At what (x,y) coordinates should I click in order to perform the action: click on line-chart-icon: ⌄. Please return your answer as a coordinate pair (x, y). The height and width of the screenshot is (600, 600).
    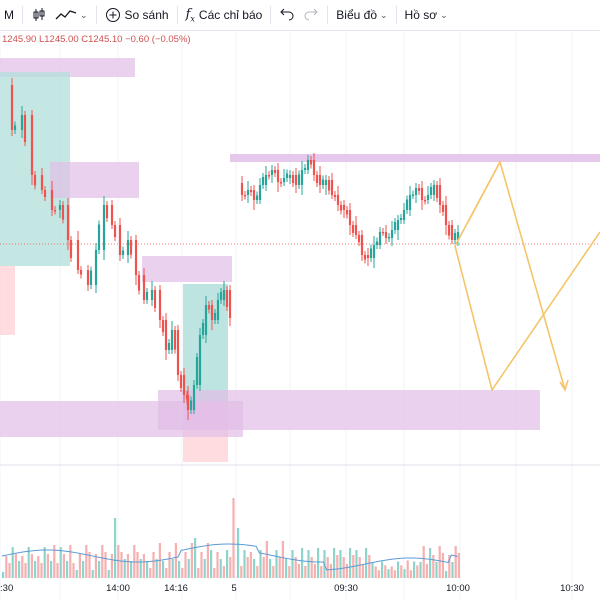
    Looking at the image, I should click on (71, 15).